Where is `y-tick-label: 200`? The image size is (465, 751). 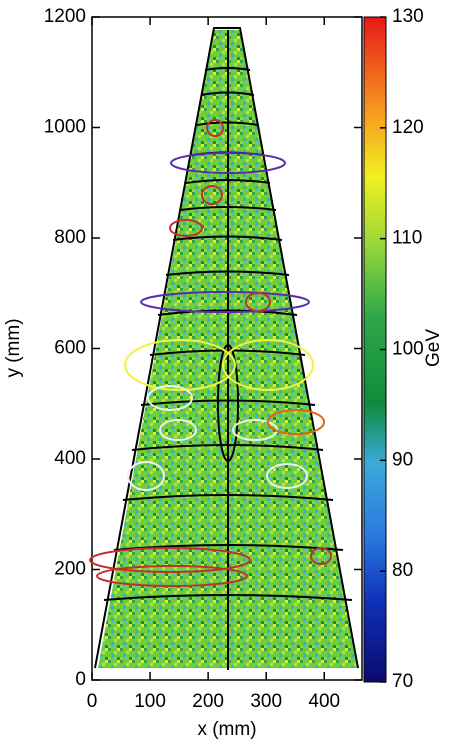 y-tick-label: 200 is located at coordinates (70, 569).